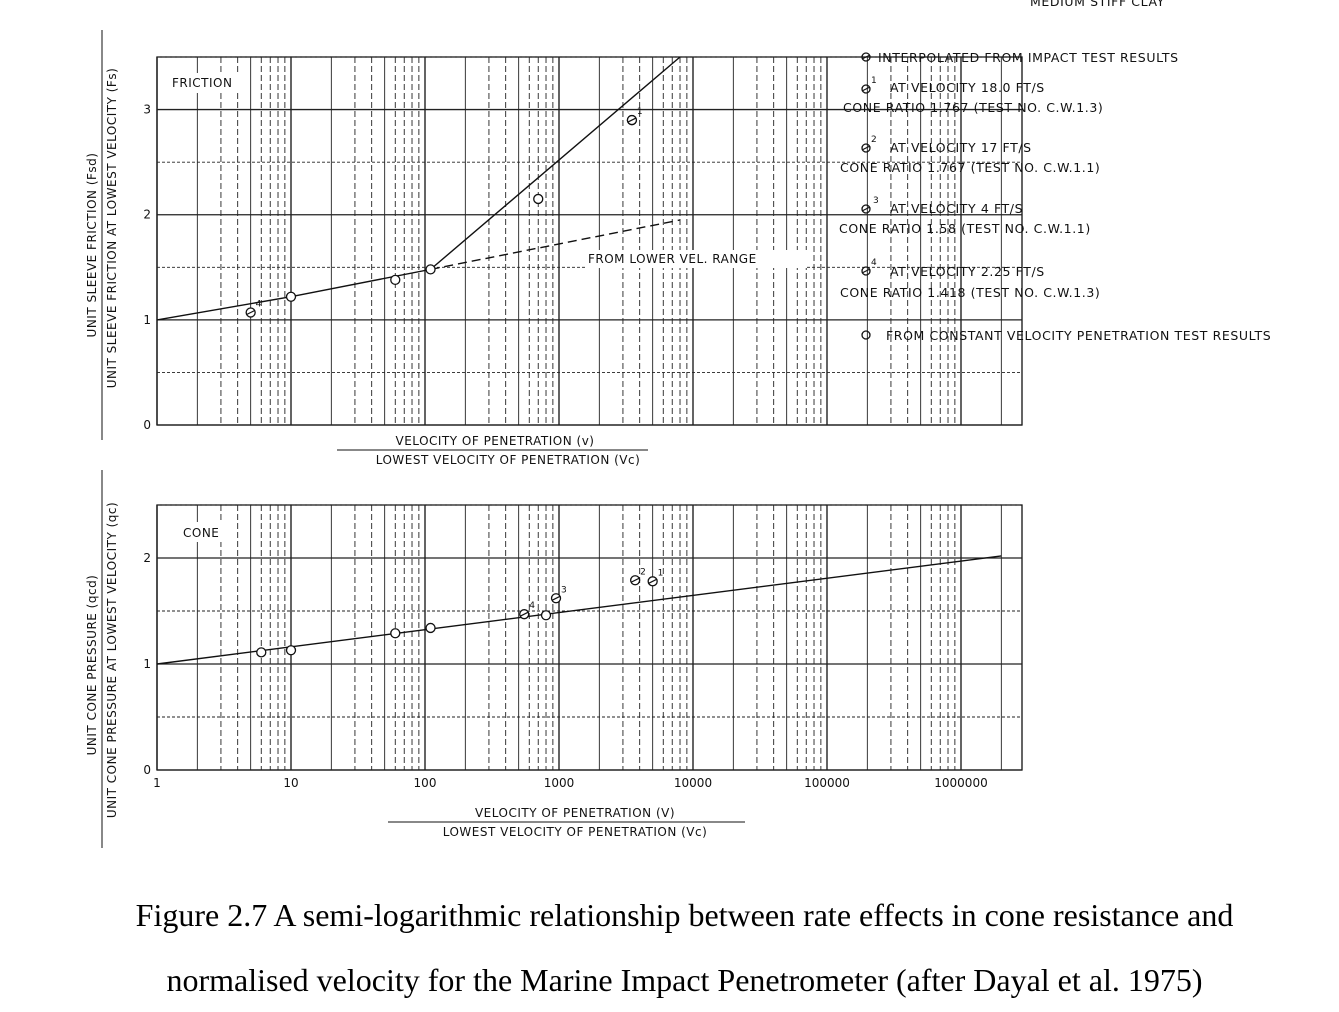  I want to click on cone-series, so click(579, 610).